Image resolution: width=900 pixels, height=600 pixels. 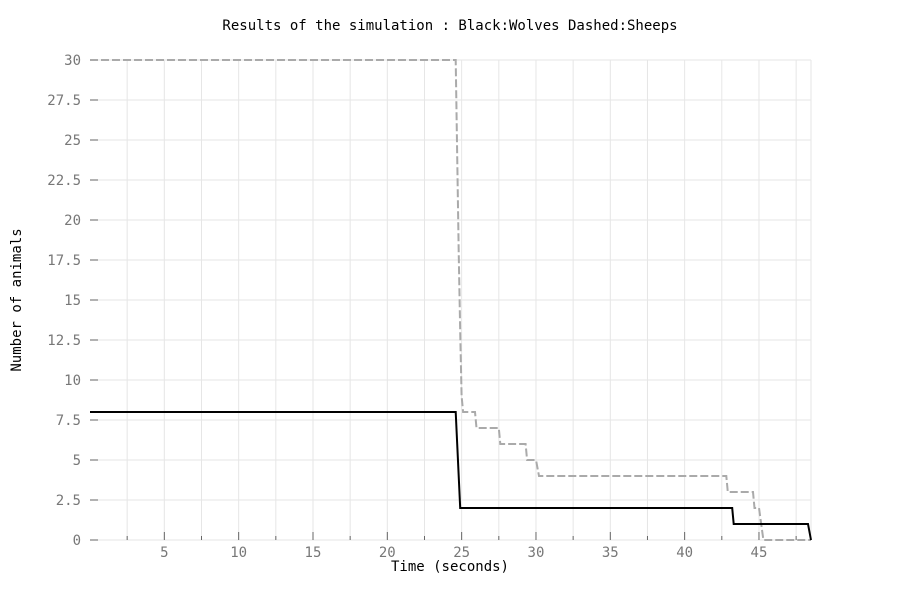 I want to click on y-tick-label: 22.5, so click(x=64, y=181).